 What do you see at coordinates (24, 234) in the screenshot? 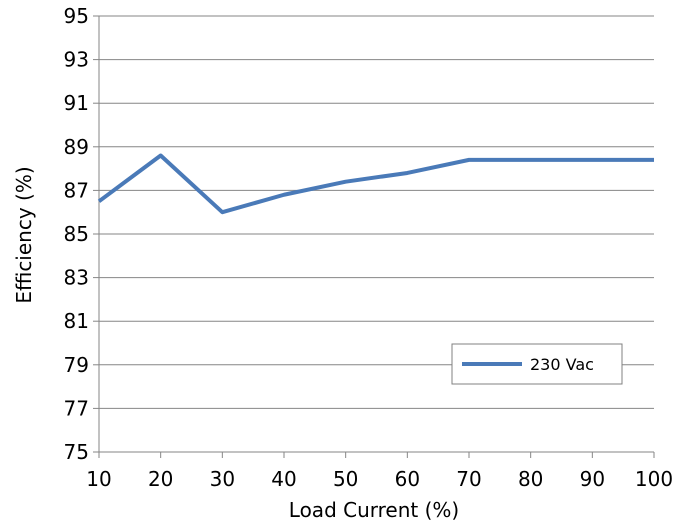
I see `y-axis-title: Efficiency (%)` at bounding box center [24, 234].